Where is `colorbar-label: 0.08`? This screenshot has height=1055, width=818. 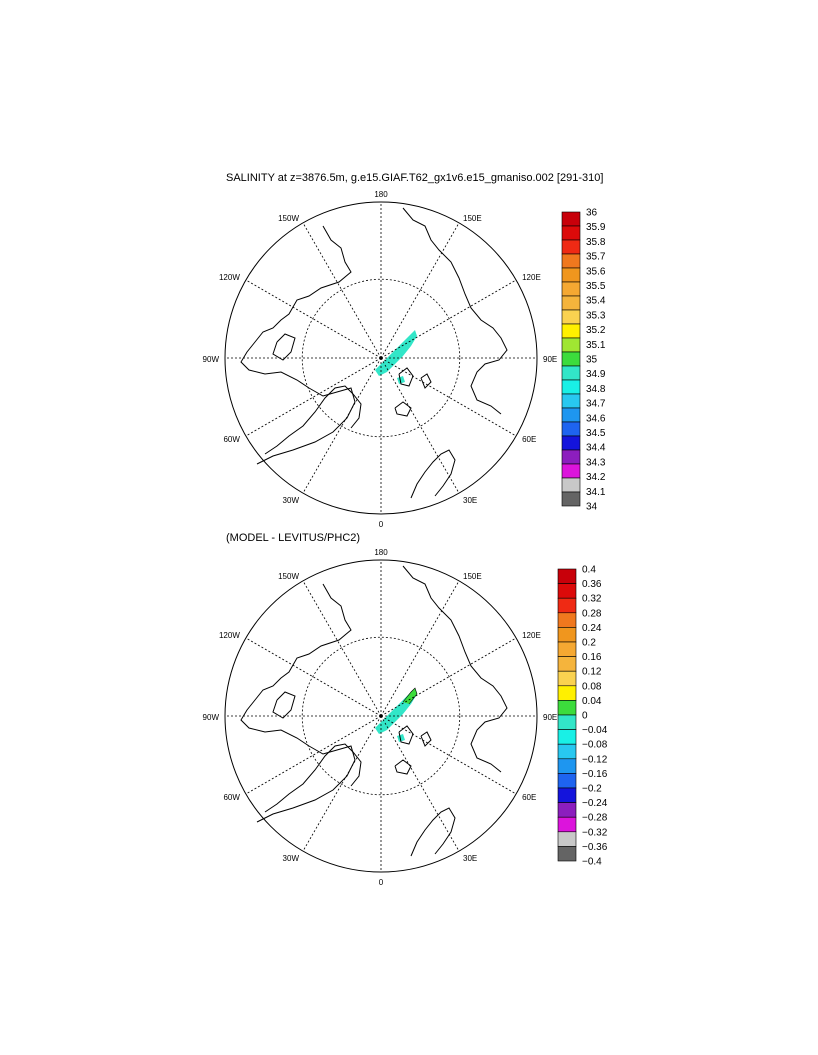 colorbar-label: 0.08 is located at coordinates (592, 686).